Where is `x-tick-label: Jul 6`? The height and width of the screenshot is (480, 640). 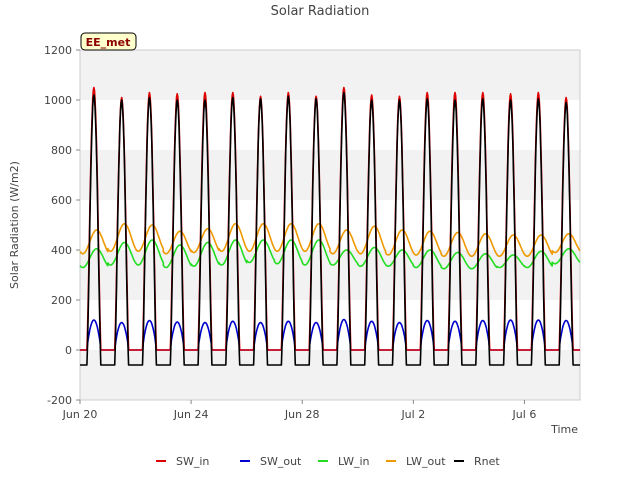 x-tick-label: Jul 6 is located at coordinates (524, 414).